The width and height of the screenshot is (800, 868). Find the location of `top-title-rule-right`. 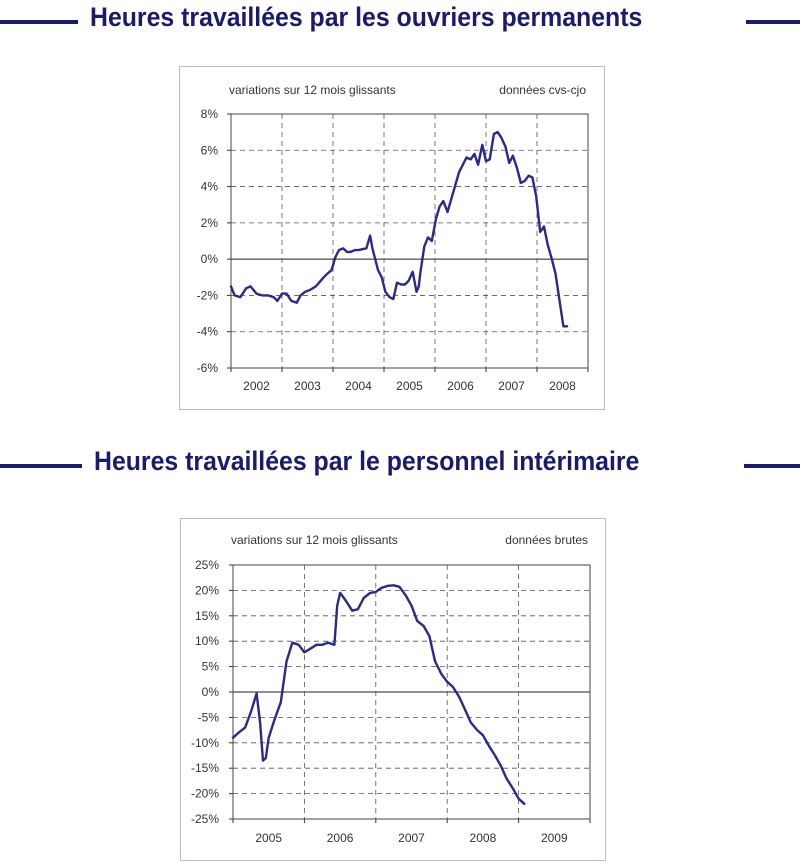

top-title-rule-right is located at coordinates (773, 22).